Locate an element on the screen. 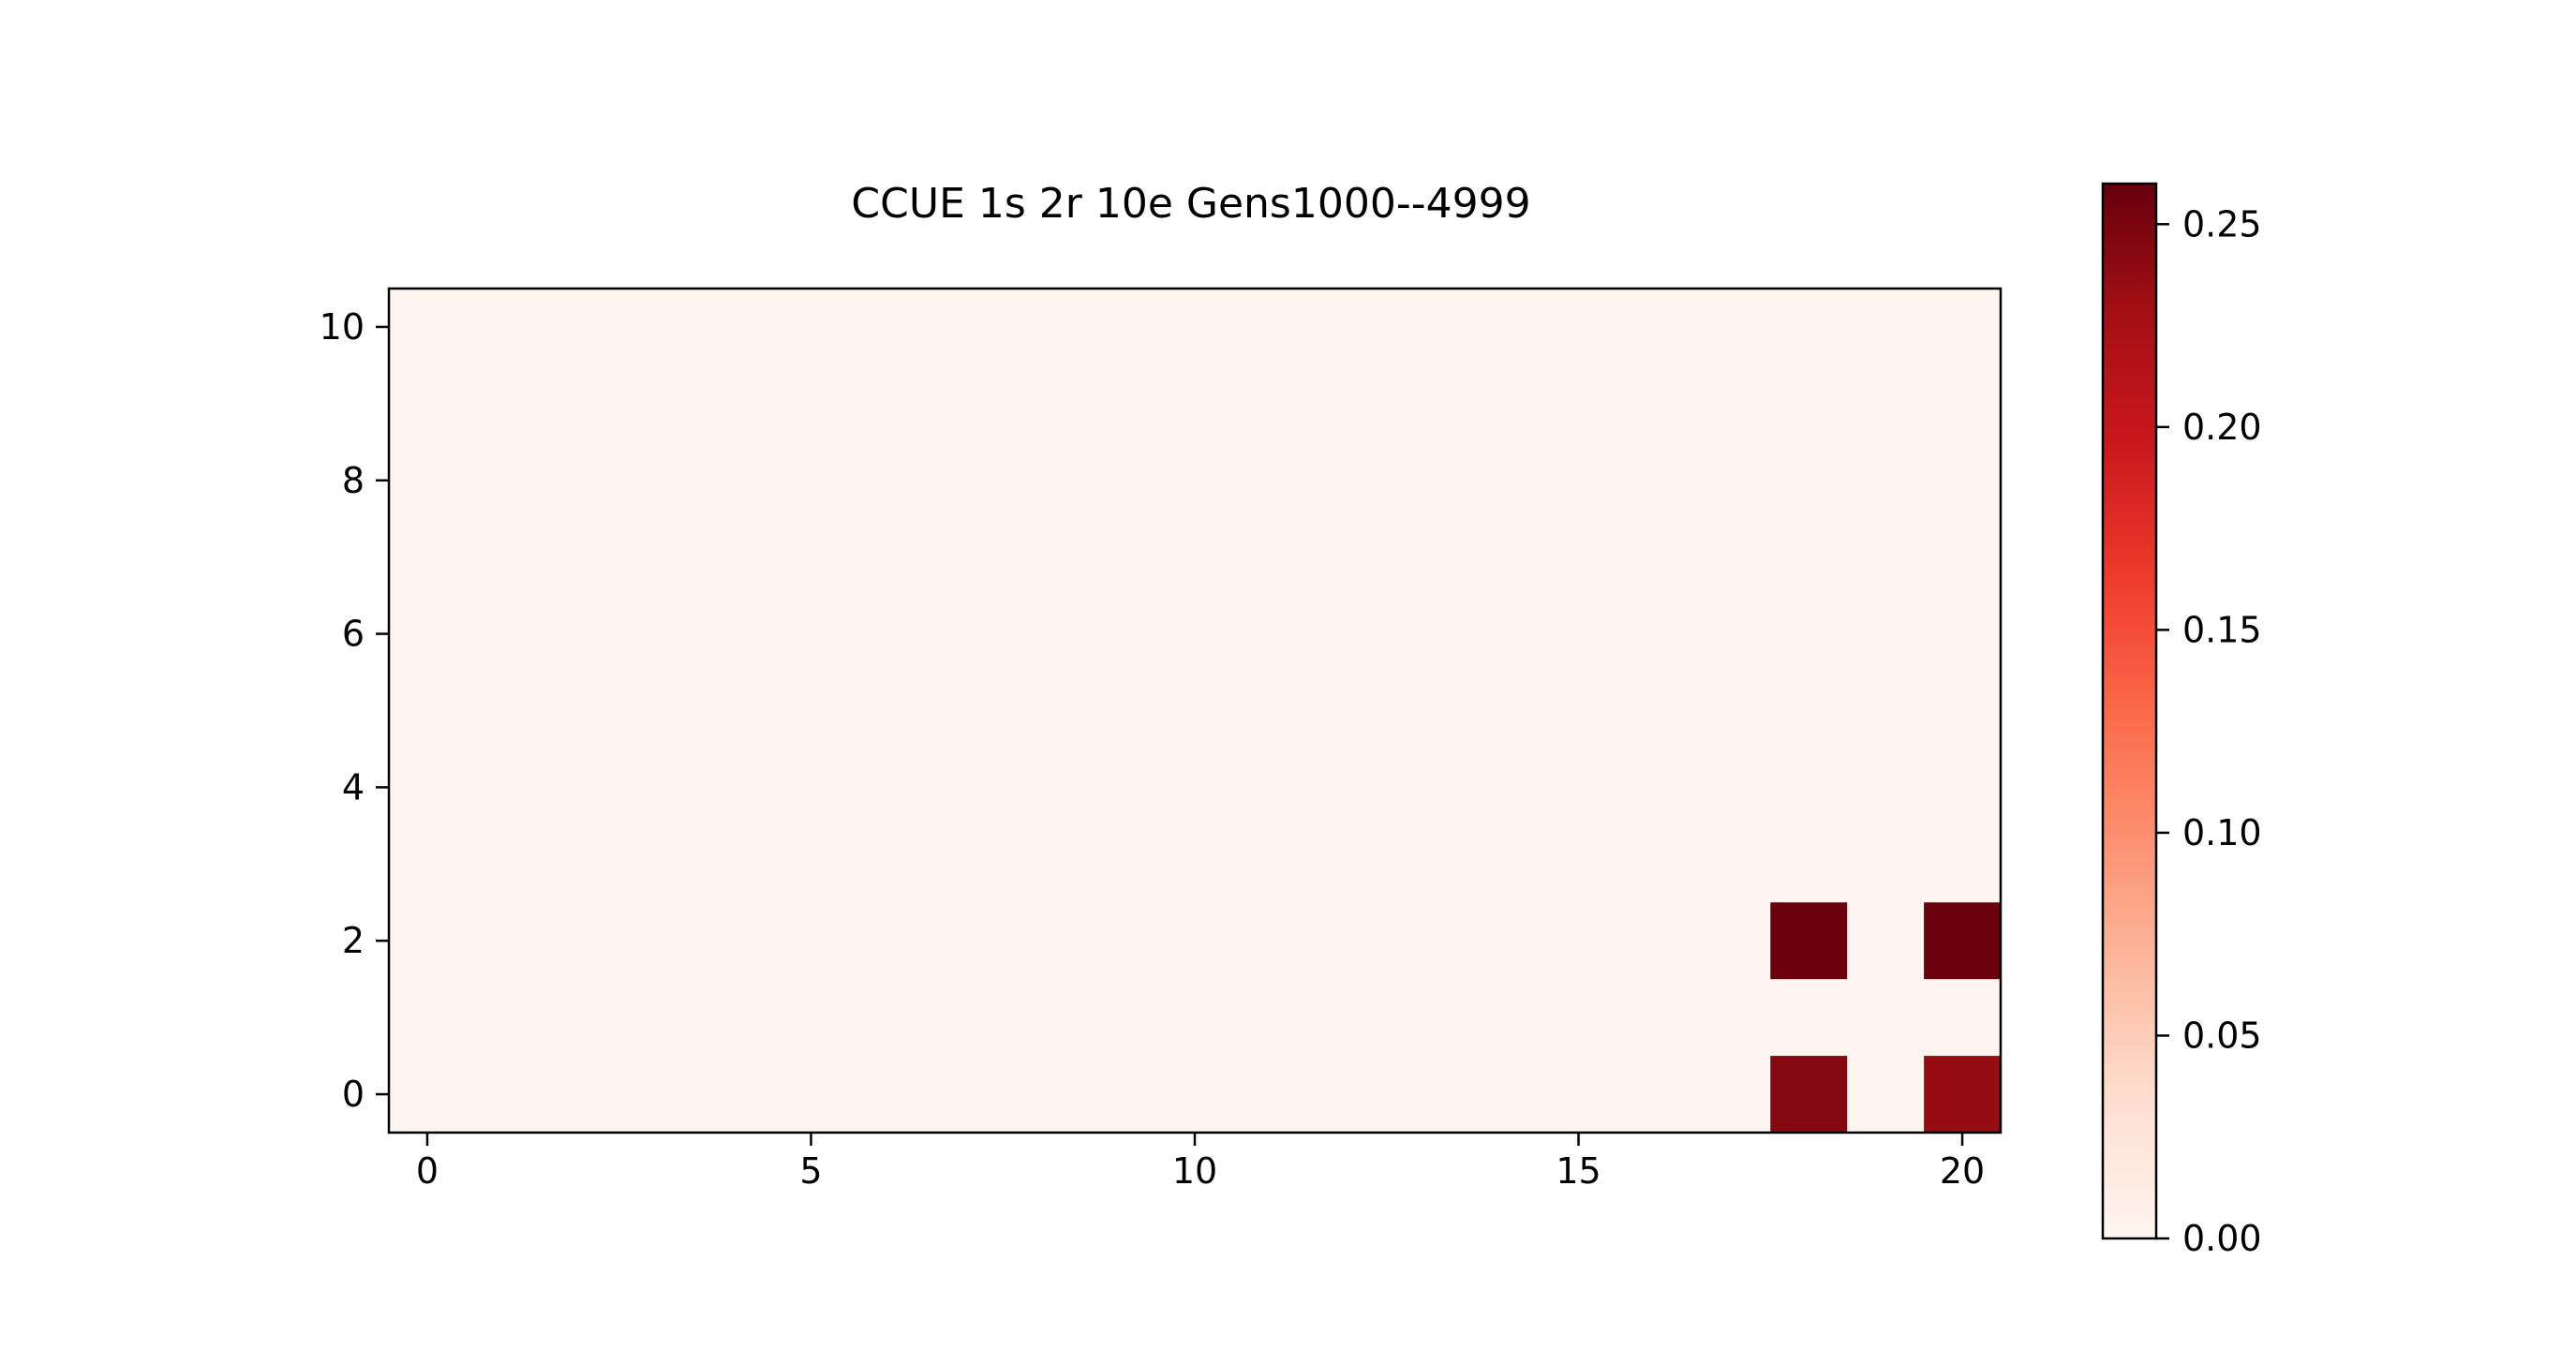 This screenshot has height=1349, width=2576. colorbar-tick-label: 0.00 is located at coordinates (2222, 1239).